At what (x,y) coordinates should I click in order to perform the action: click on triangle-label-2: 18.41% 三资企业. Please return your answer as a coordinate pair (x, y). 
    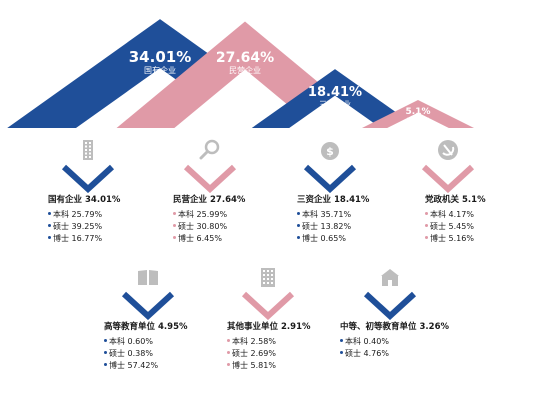
    Looking at the image, I should click on (335, 97).